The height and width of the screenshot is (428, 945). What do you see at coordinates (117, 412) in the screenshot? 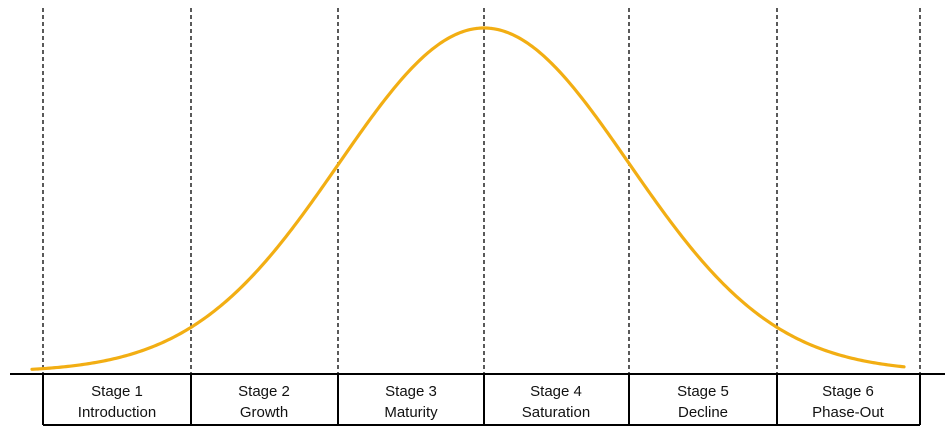
I see `stage-1-name: Introduction` at bounding box center [117, 412].